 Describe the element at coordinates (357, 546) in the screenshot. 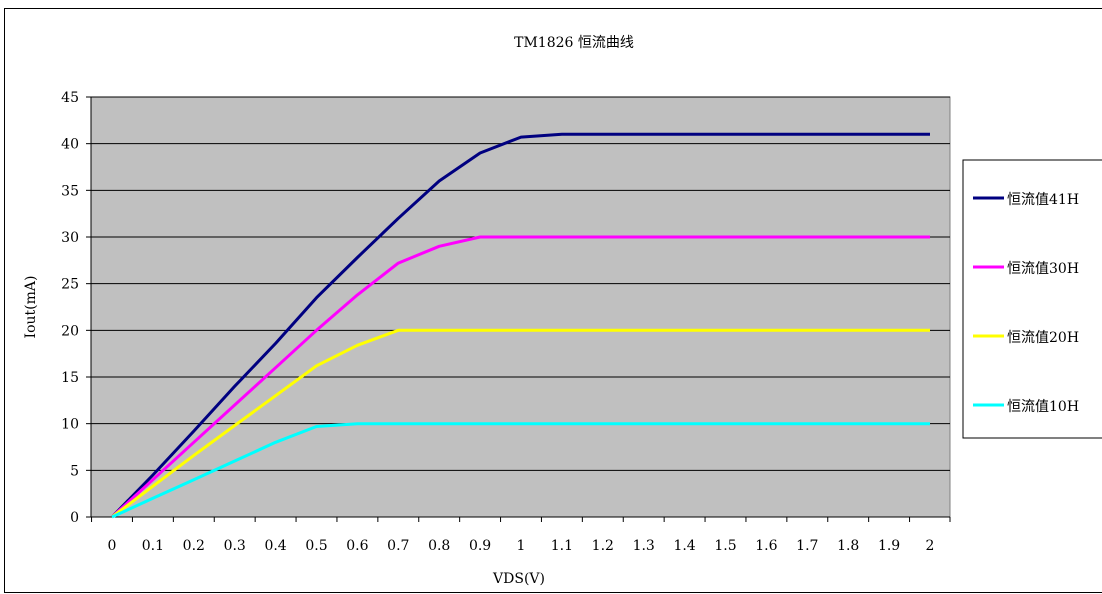

I see `x-tick-label: 0.6` at that location.